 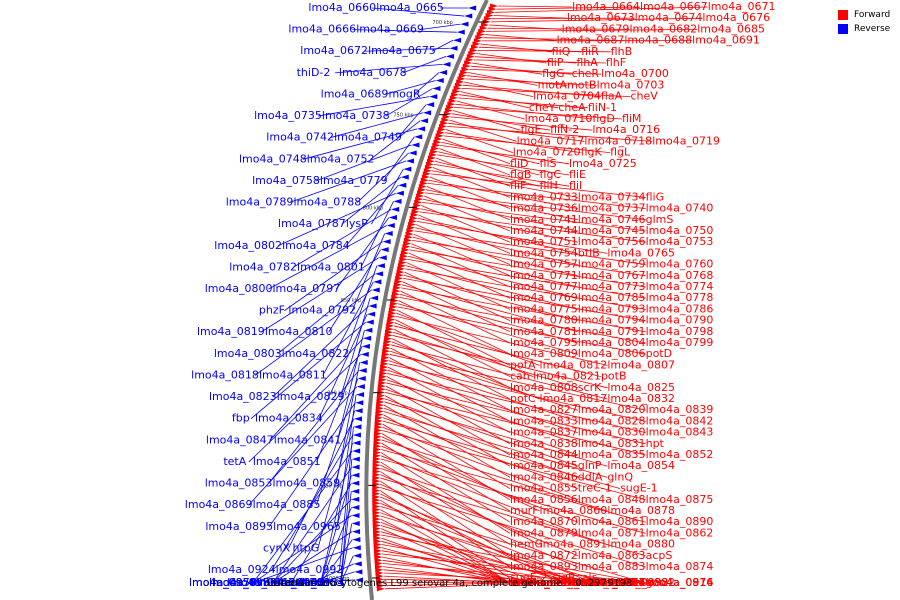 I want to click on forward-gene-label: lmo4a_0881, so click(x=544, y=582).